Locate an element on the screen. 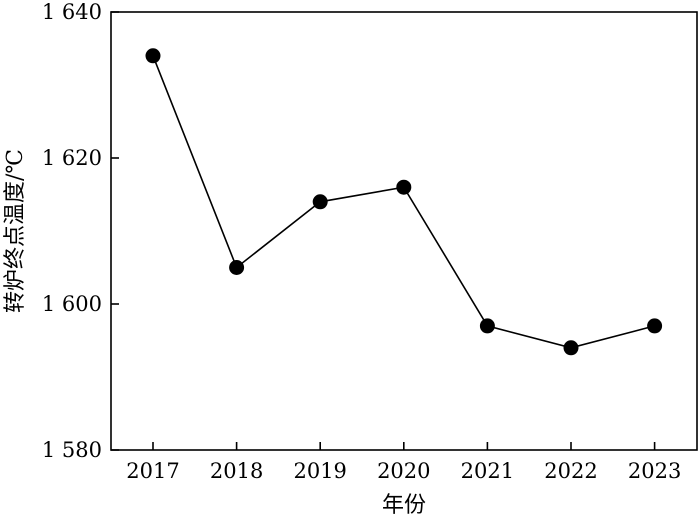 Image resolution: width=700 pixels, height=518 pixels. y-tick-label: 1 620 is located at coordinates (72, 158).